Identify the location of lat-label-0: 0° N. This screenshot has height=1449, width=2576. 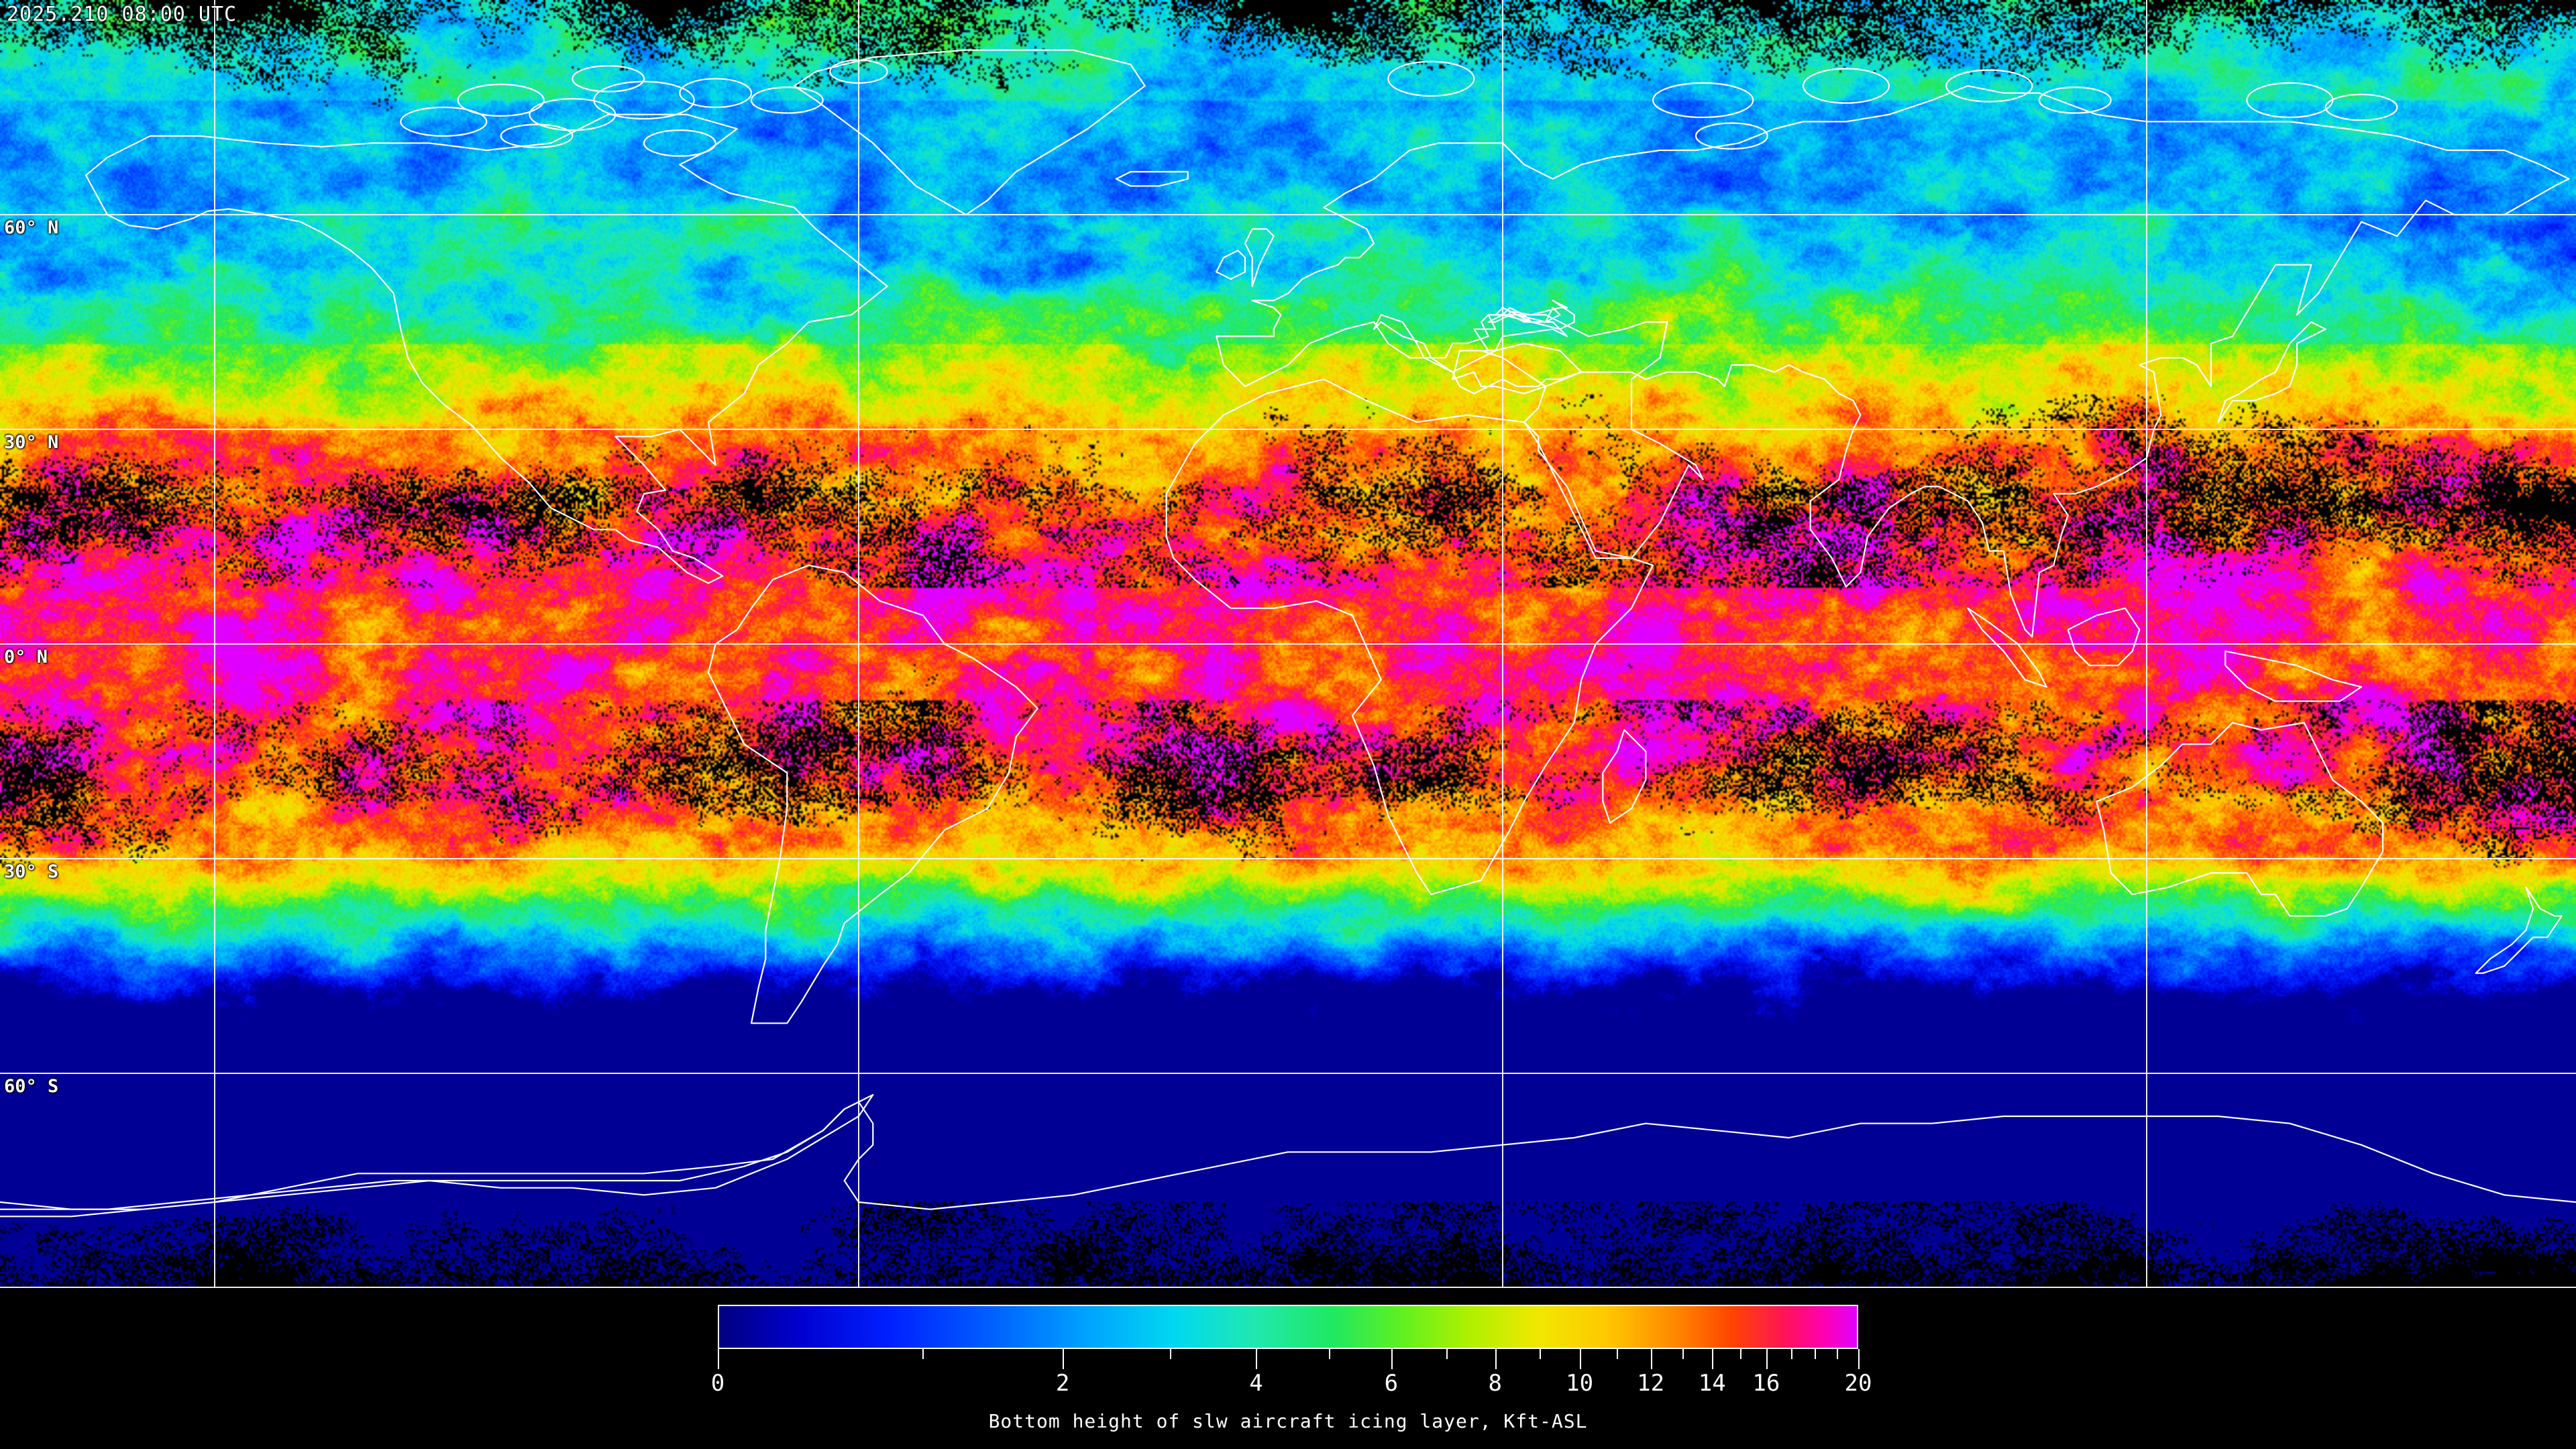
(26, 657).